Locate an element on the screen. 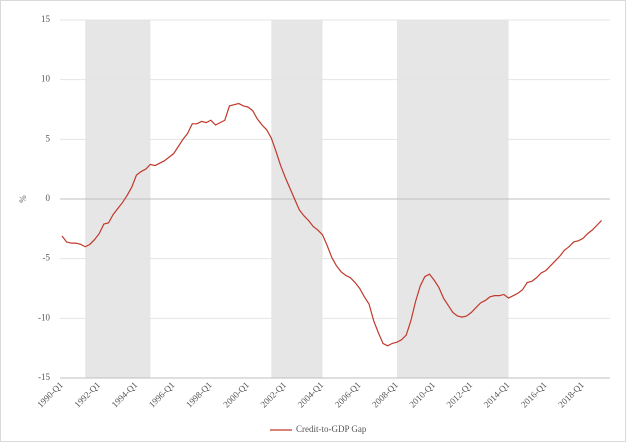 The height and width of the screenshot is (447, 626). y-tick-label: -15 is located at coordinates (44, 377).